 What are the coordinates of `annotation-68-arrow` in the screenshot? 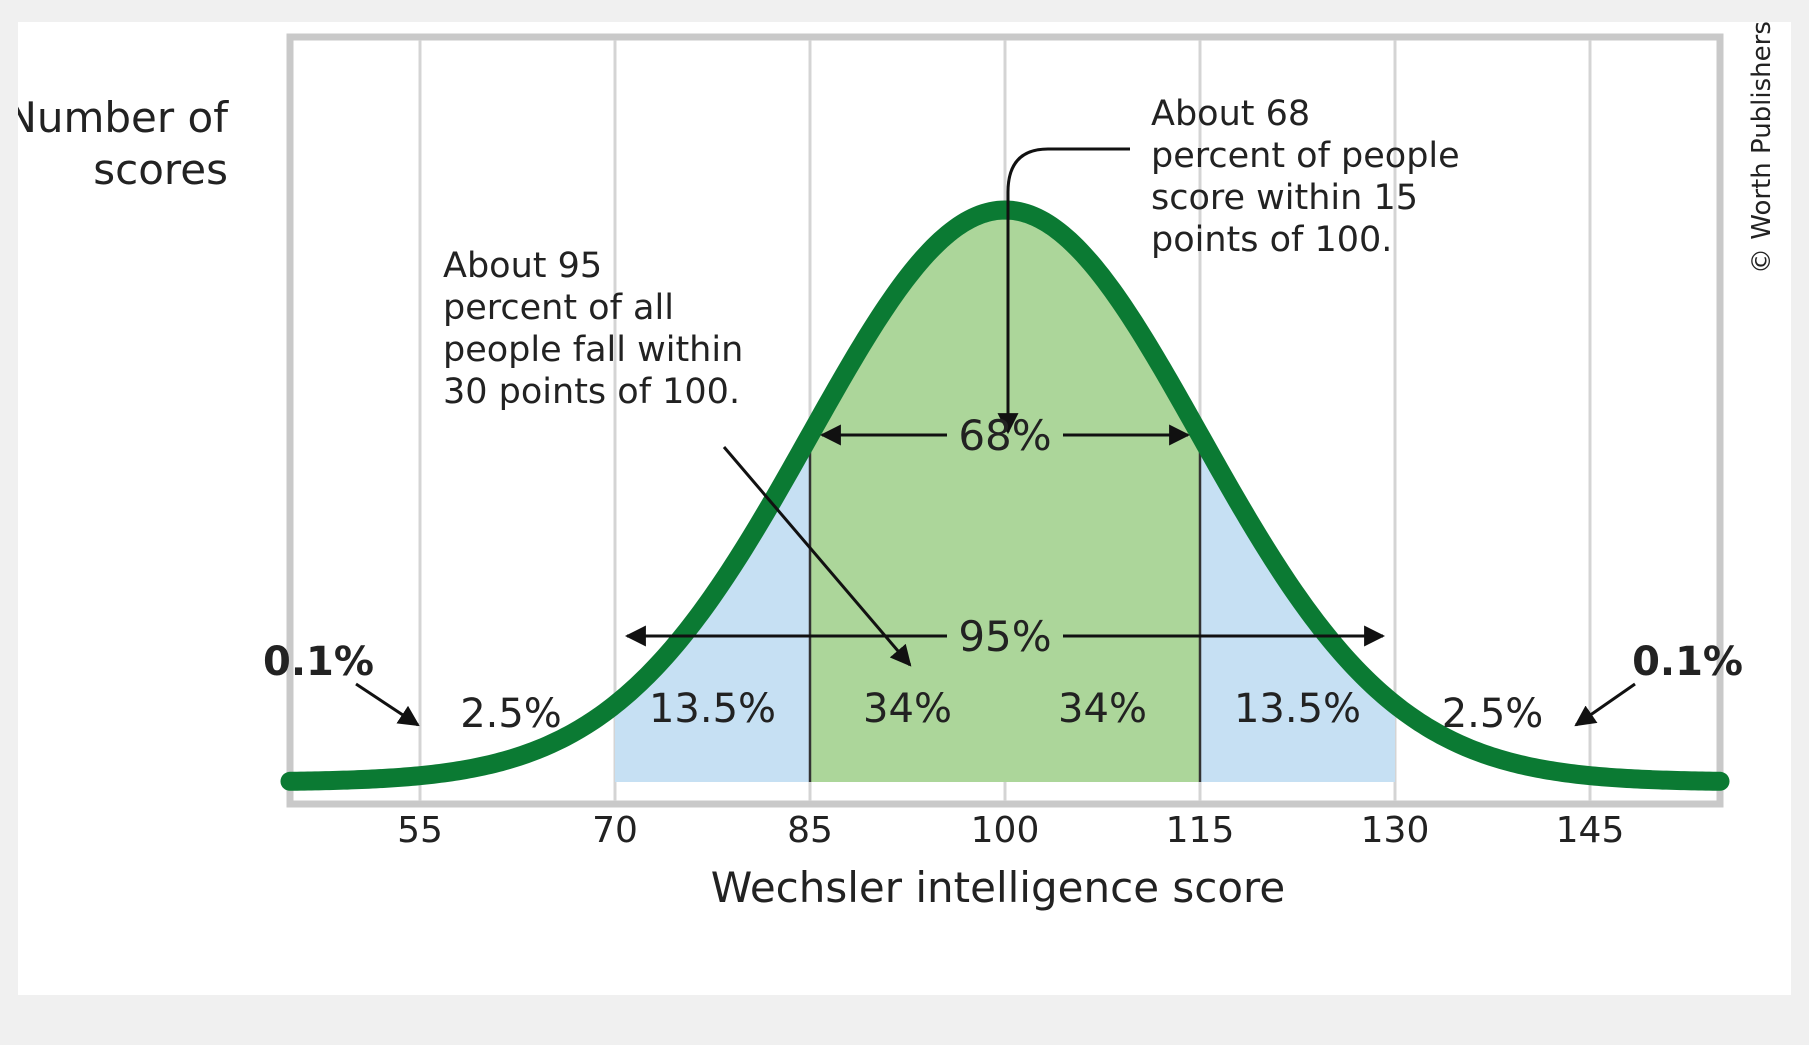 It's located at (1063, 291).